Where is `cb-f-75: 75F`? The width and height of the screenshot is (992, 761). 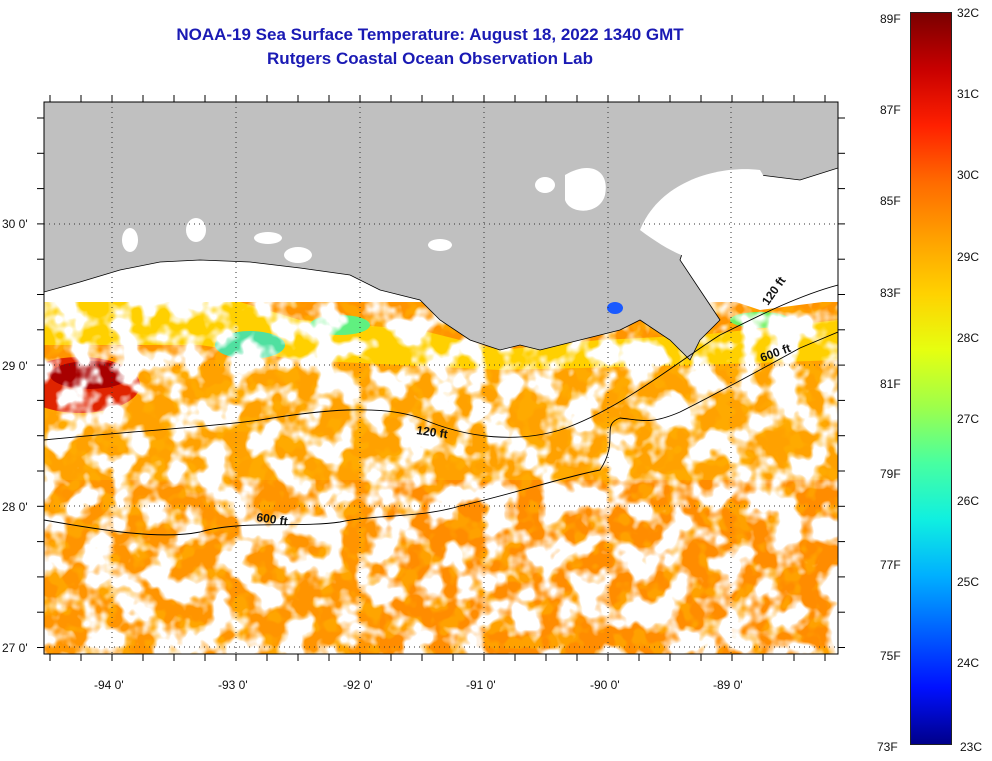
cb-f-75: 75F is located at coordinates (890, 656).